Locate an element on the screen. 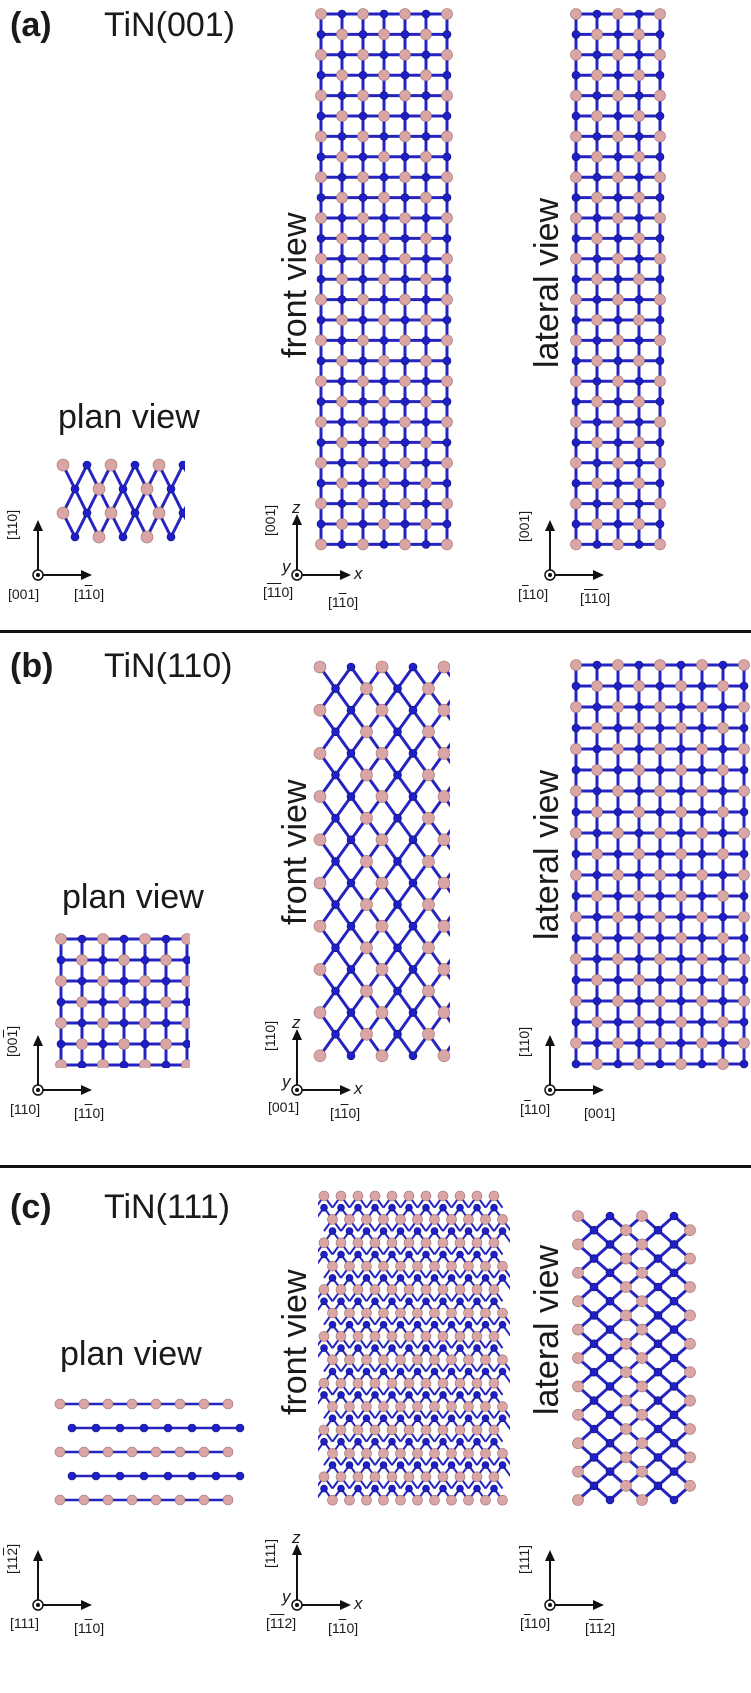  surface-title: TiN(110) is located at coordinates (168, 666).